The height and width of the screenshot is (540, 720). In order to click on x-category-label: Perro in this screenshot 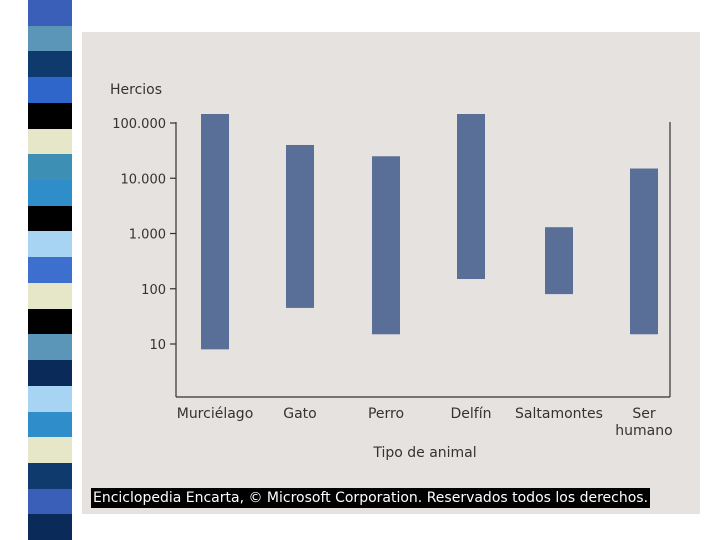, I will do `click(386, 414)`.